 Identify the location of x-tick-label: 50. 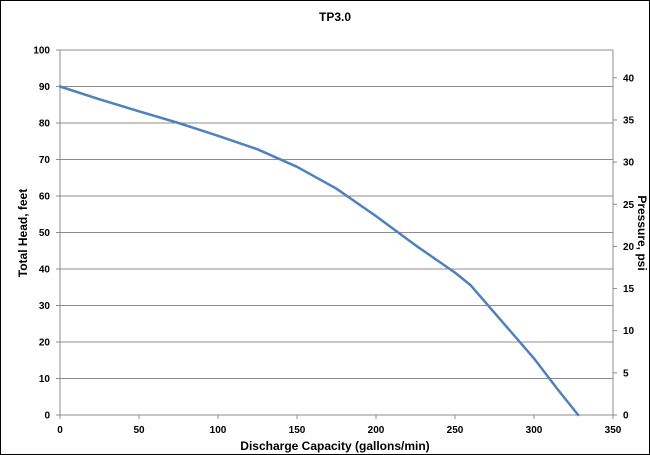
(139, 430).